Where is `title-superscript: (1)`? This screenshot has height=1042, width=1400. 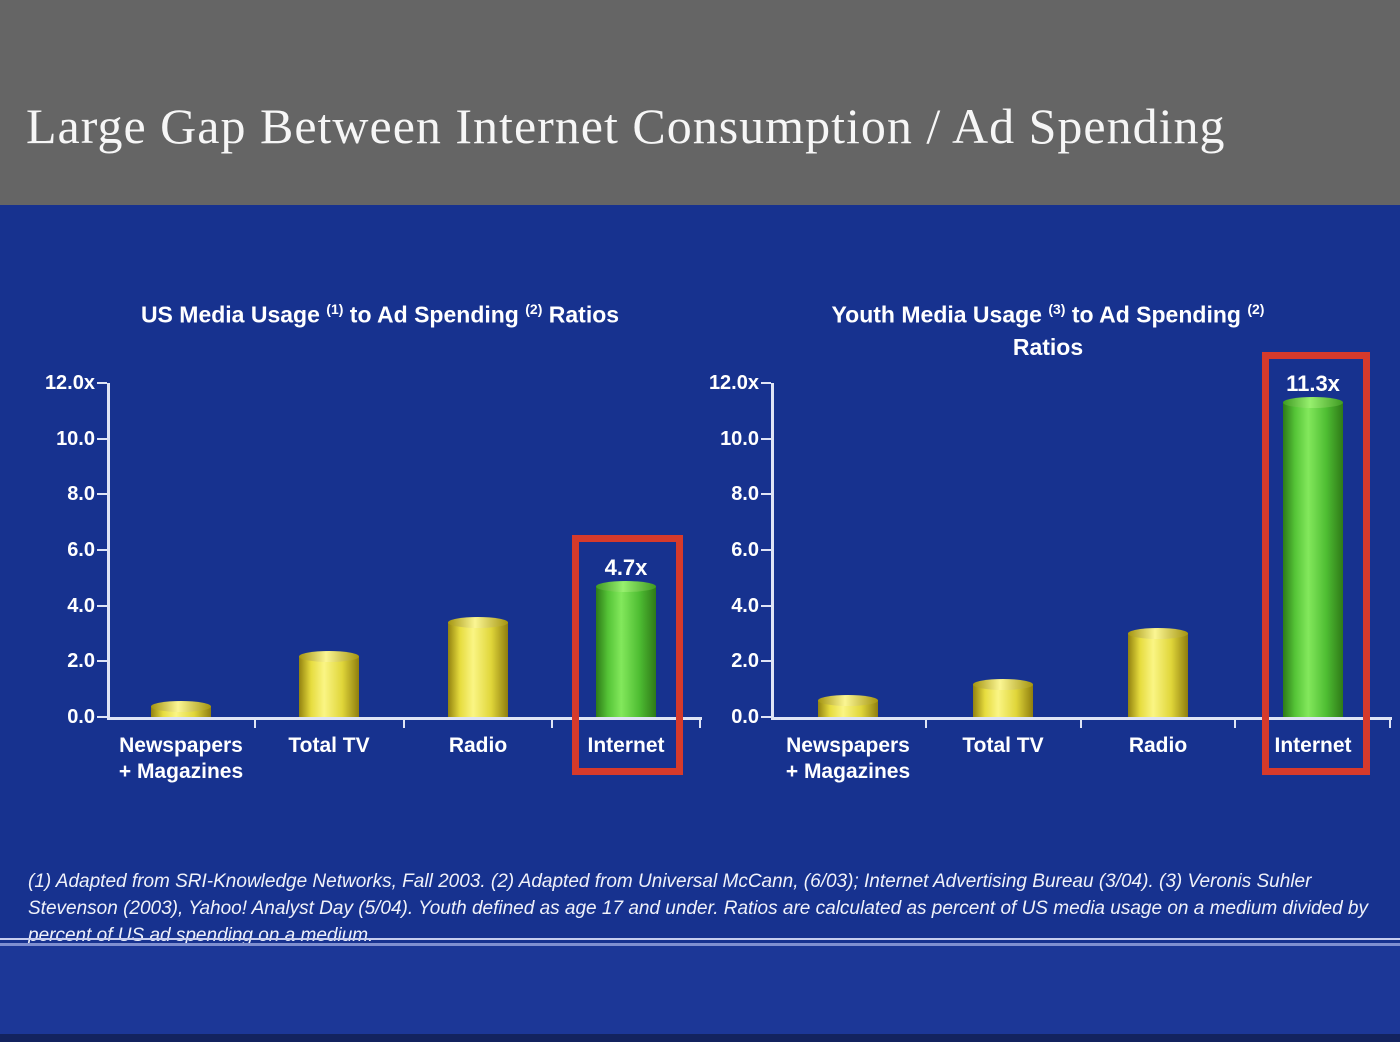 title-superscript: (1) is located at coordinates (335, 309).